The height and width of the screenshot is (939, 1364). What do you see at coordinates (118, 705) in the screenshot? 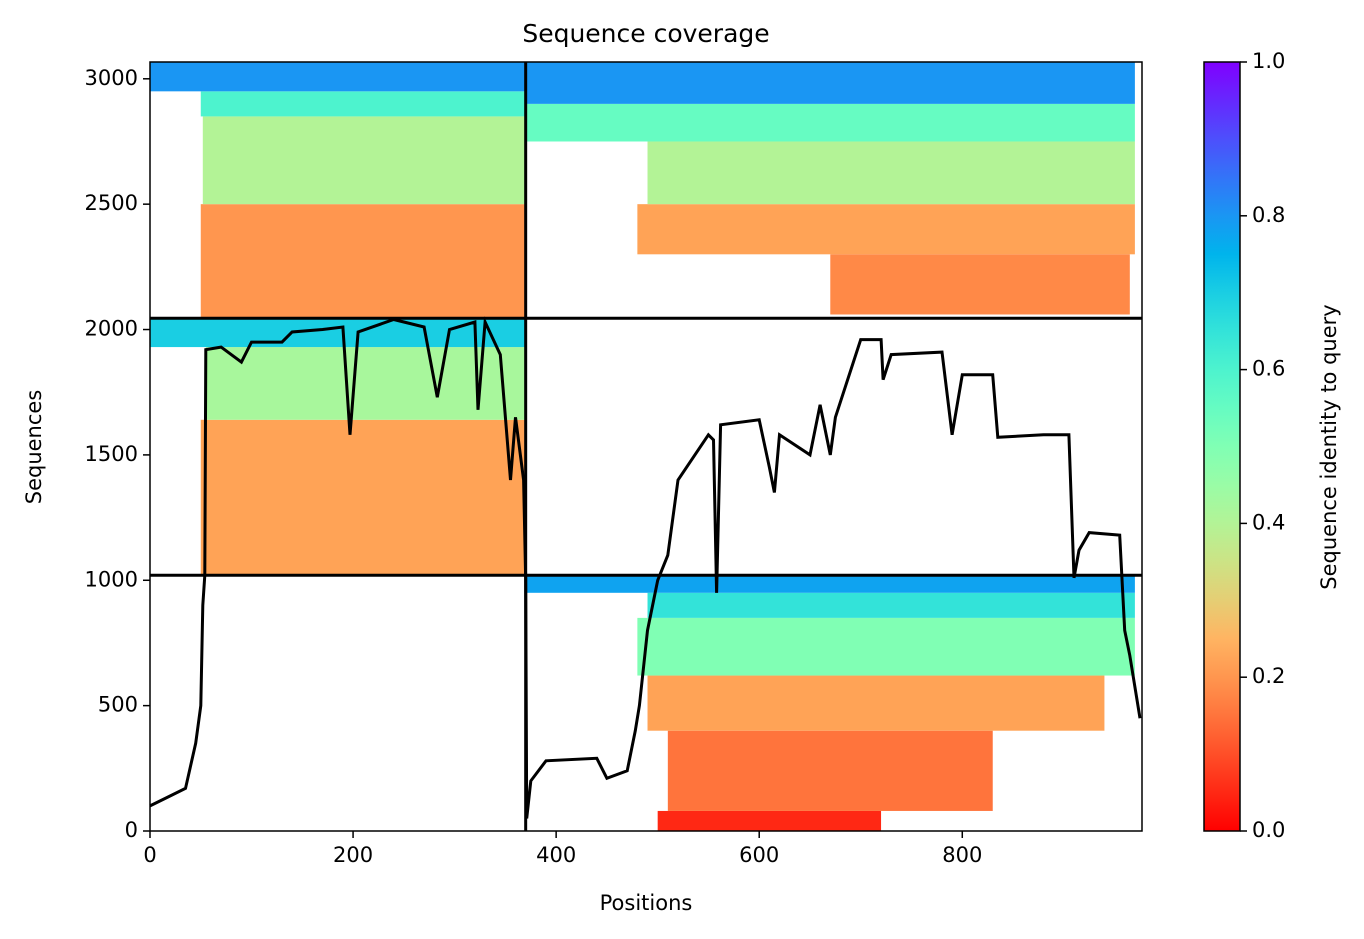
I see `y-tick-label: 500` at bounding box center [118, 705].